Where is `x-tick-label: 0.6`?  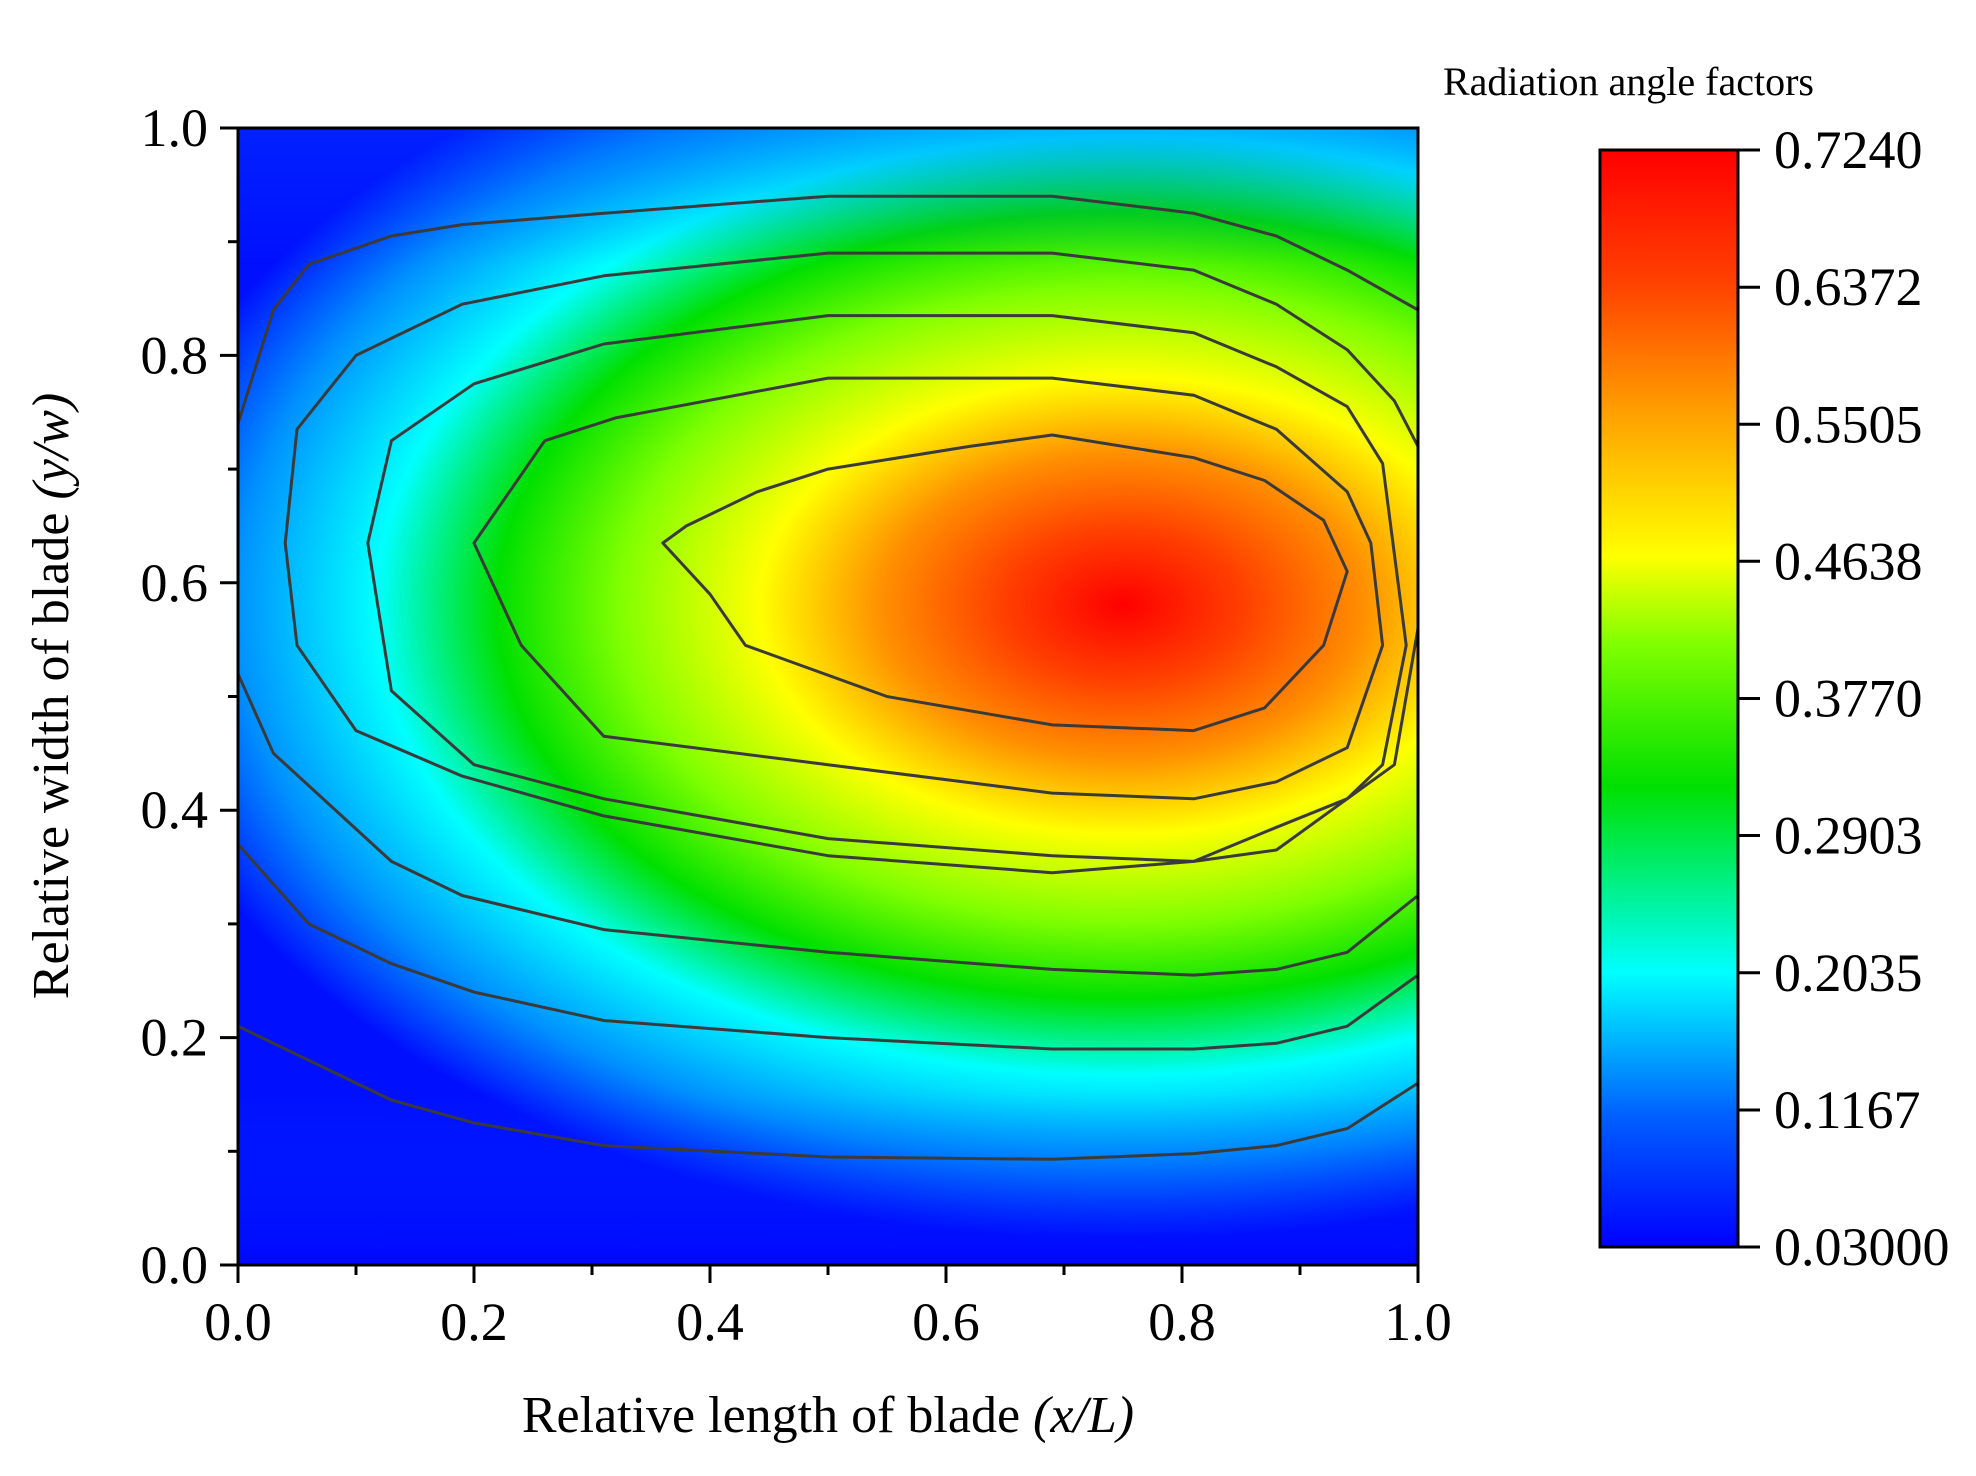 x-tick-label: 0.6 is located at coordinates (946, 1322).